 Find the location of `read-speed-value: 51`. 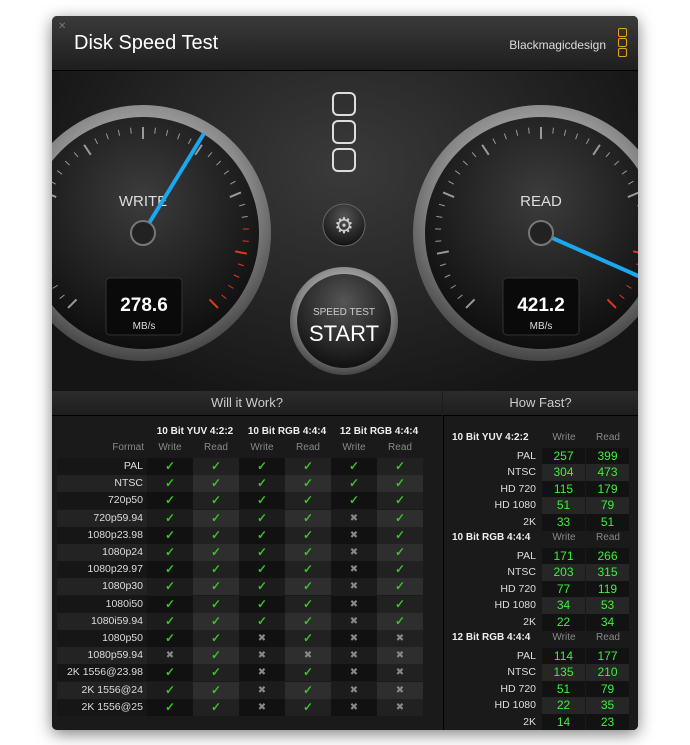

read-speed-value: 51 is located at coordinates (607, 522).